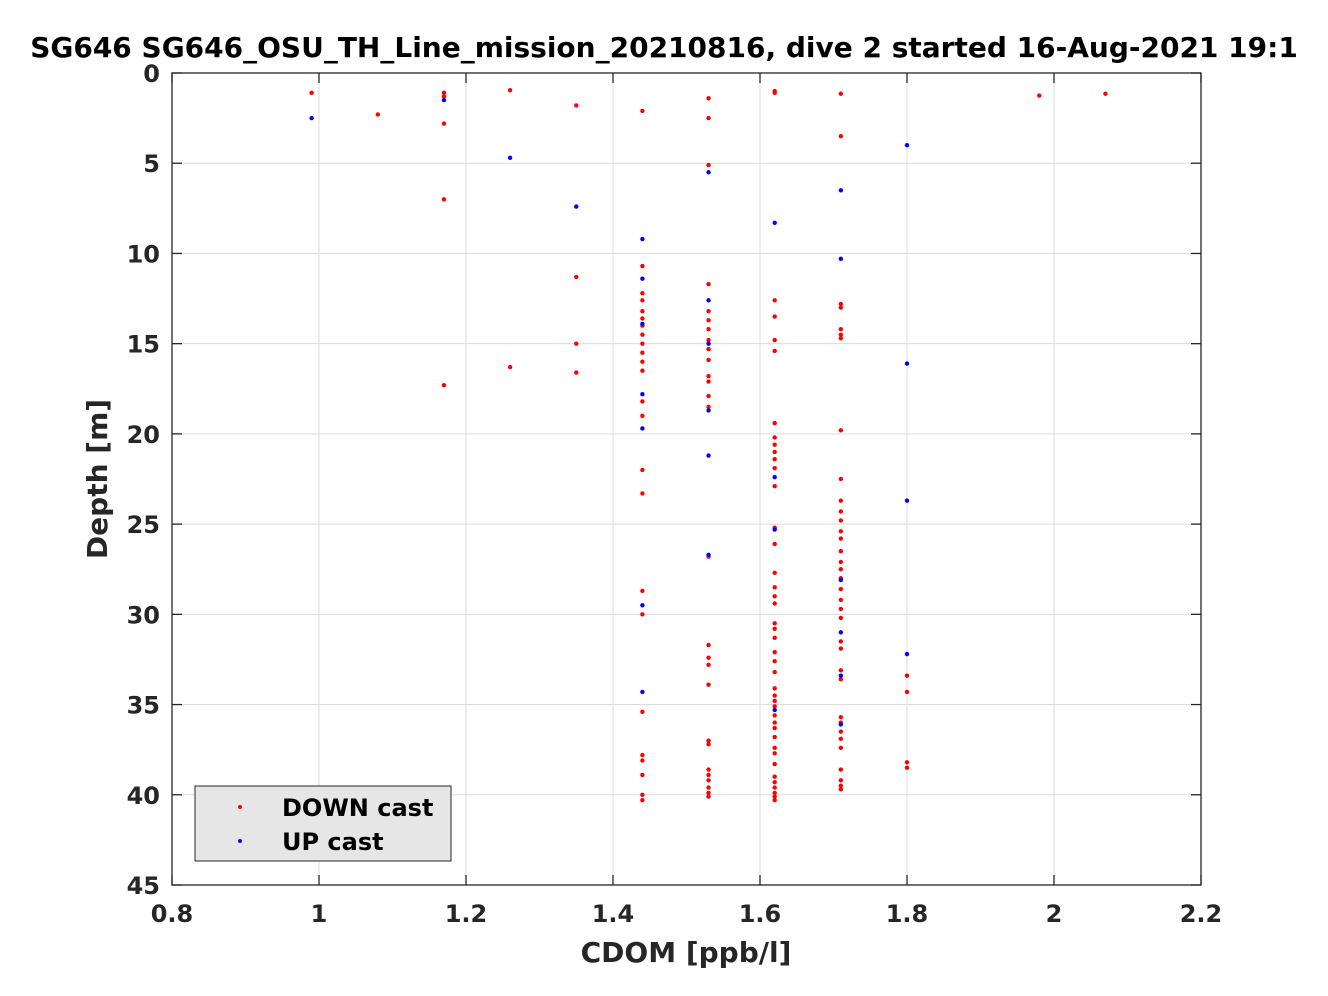 This screenshot has width=1328, height=996. Describe the element at coordinates (143, 435) in the screenshot. I see `y-tick-label: 20` at that location.